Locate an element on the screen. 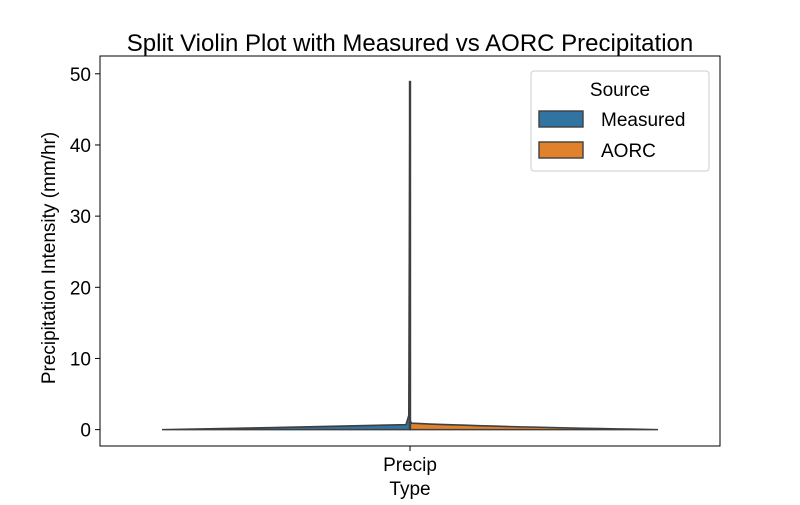 Image resolution: width=800 pixels, height=505 pixels. y-tick-label: 30 is located at coordinates (80, 217).